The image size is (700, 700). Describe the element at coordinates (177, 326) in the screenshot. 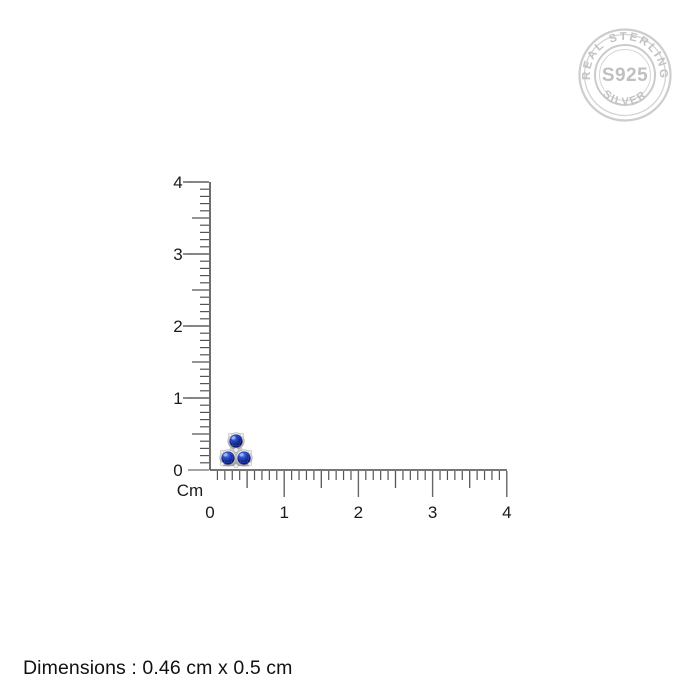

I see `y-axis-label-2: 2` at that location.